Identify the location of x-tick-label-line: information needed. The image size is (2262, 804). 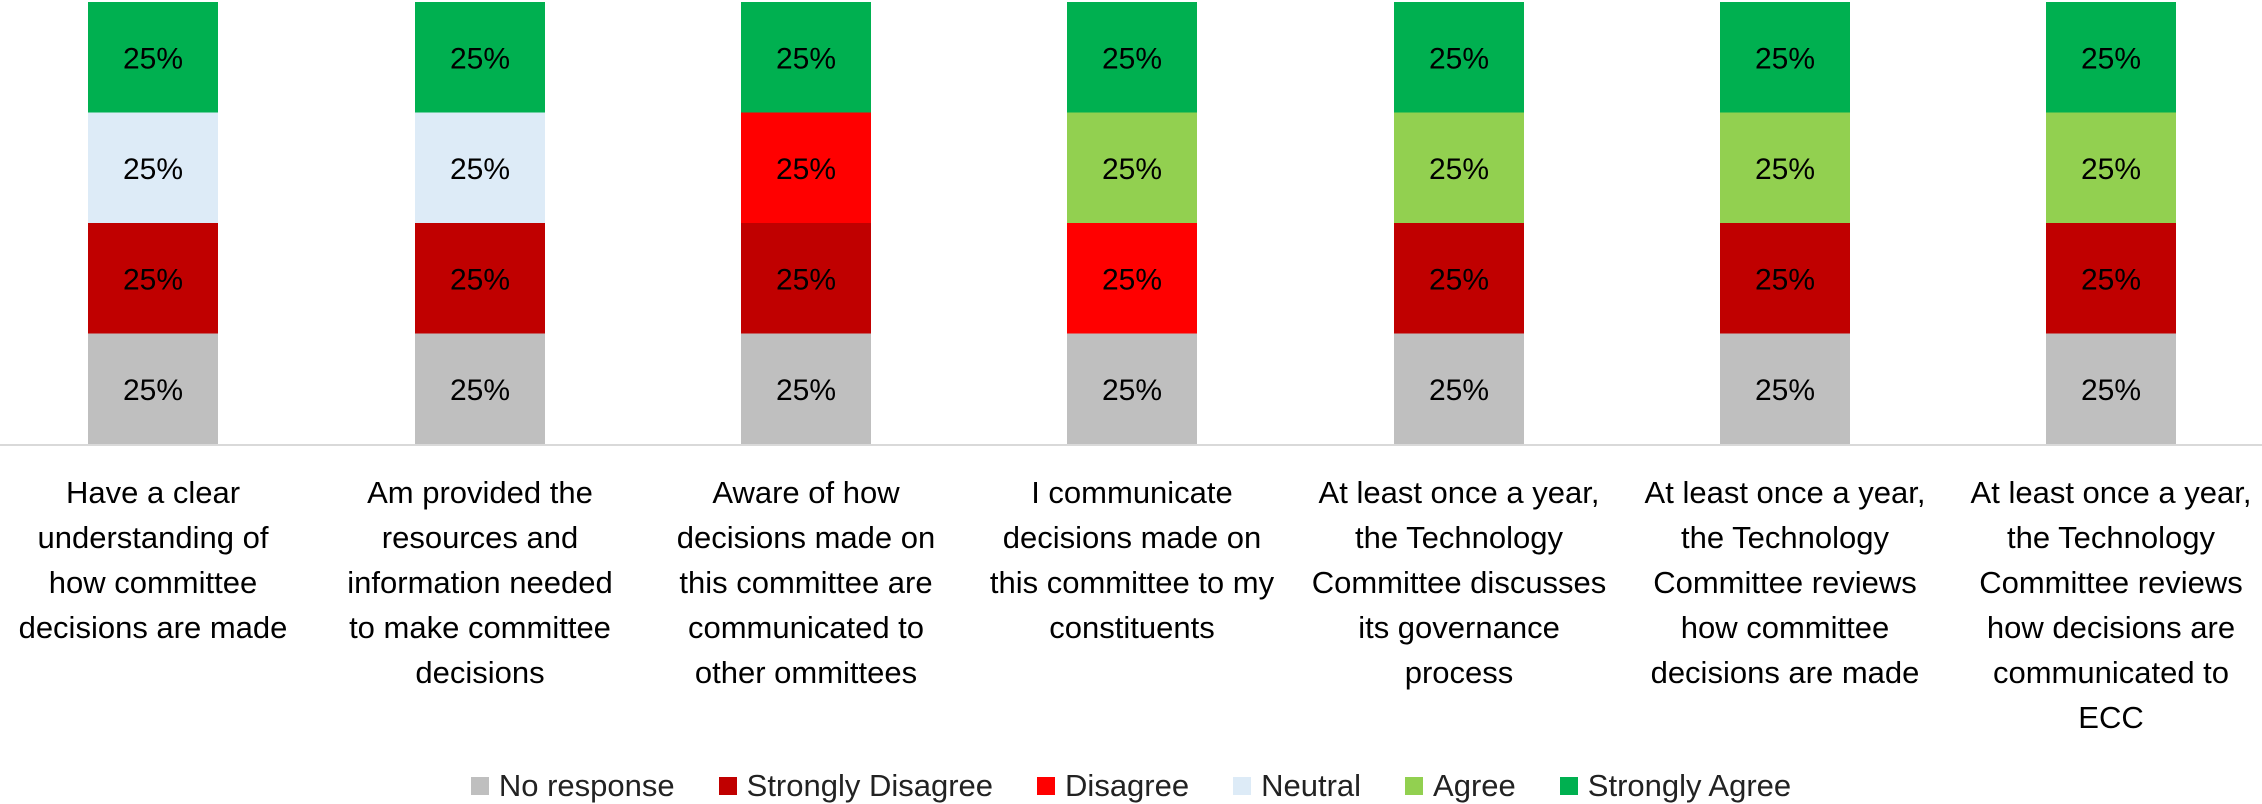
(479, 582).